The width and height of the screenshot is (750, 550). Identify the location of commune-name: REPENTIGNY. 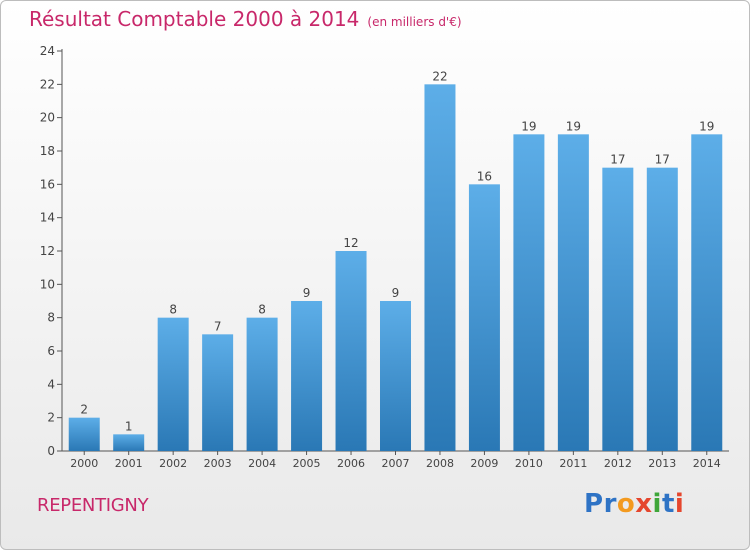
(93, 505).